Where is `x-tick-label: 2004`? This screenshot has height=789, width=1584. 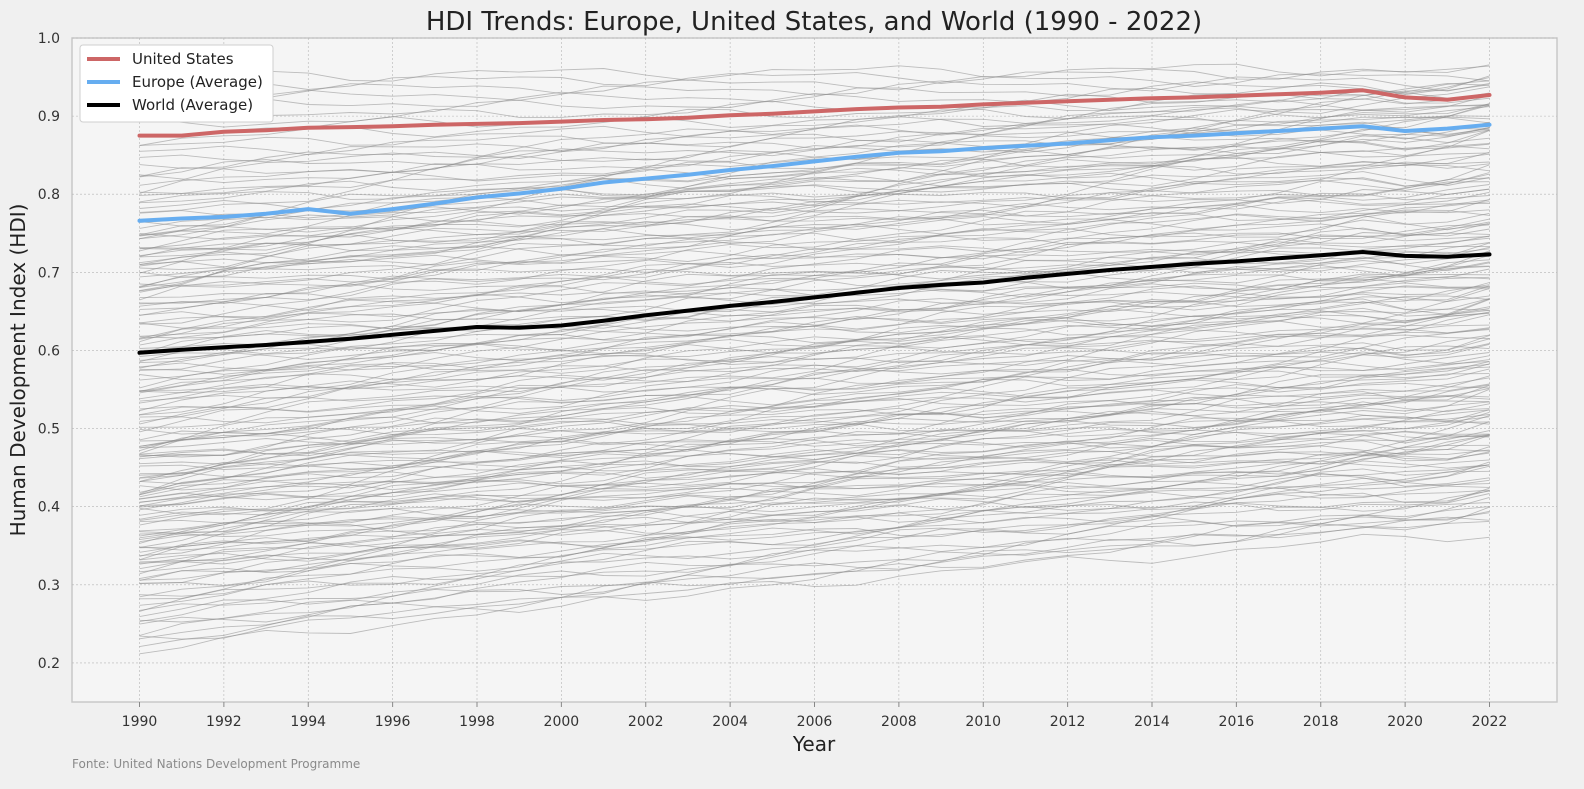 x-tick-label: 2004 is located at coordinates (730, 722).